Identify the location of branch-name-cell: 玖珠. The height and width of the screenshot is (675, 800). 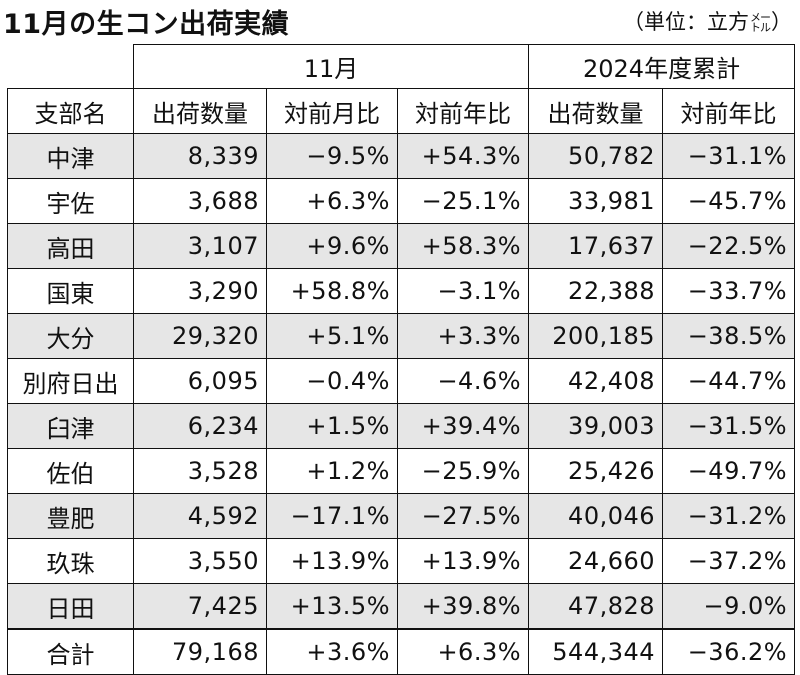
(70, 561).